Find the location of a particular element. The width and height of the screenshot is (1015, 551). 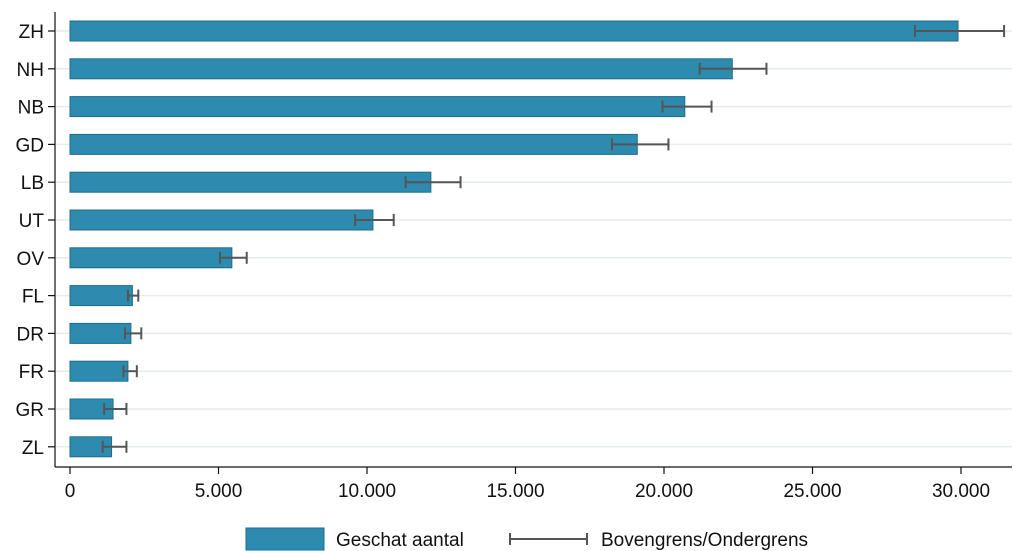

bar-ov is located at coordinates (151, 258).